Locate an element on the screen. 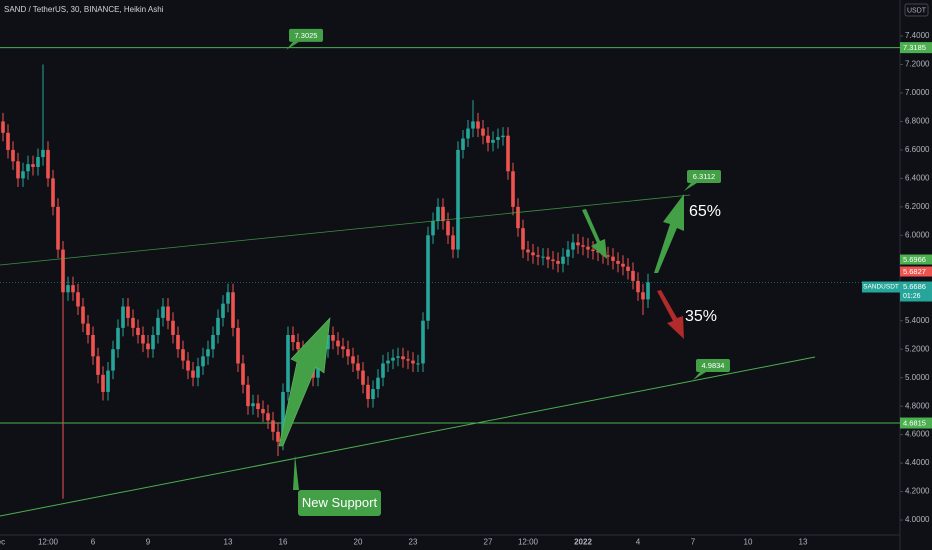 The height and width of the screenshot is (550, 932). upper-trend-line is located at coordinates (345, 230).